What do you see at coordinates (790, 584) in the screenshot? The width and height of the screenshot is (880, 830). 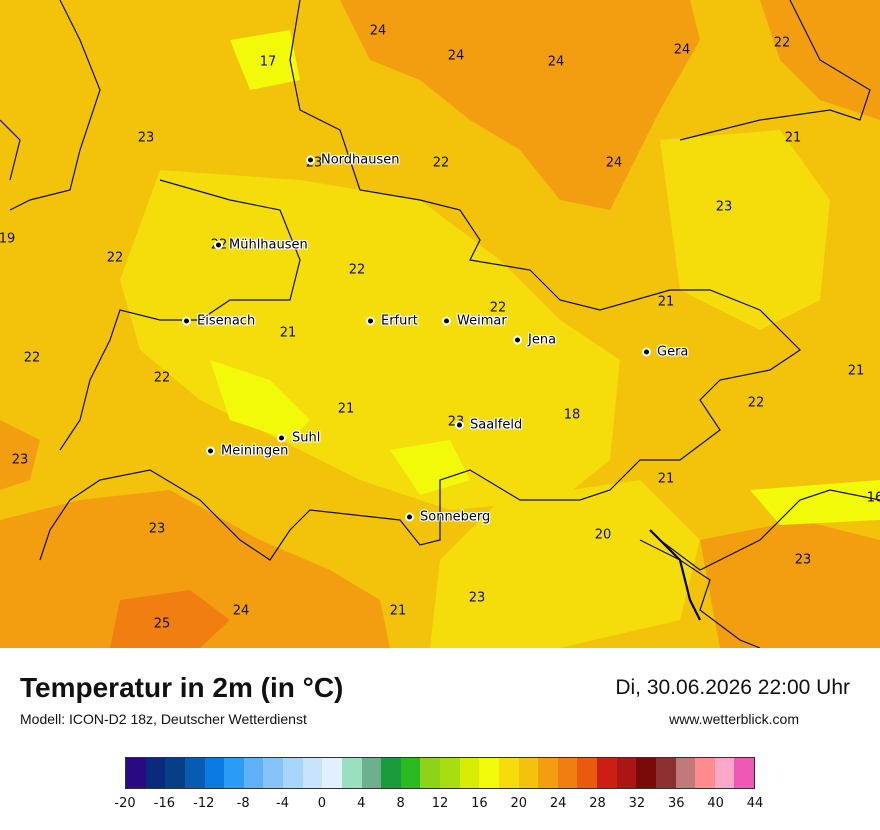 I see `warm-zone-southeast` at bounding box center [790, 584].